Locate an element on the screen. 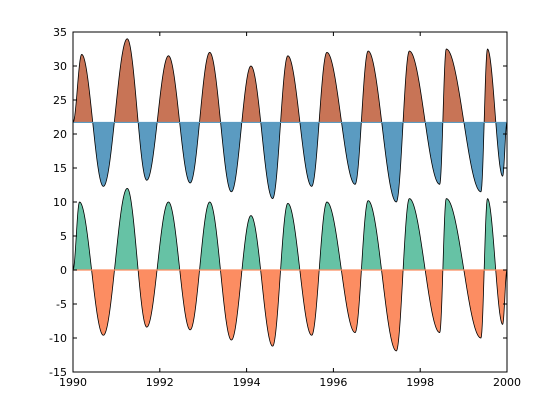  x-tick-label: 1992 is located at coordinates (160, 382).